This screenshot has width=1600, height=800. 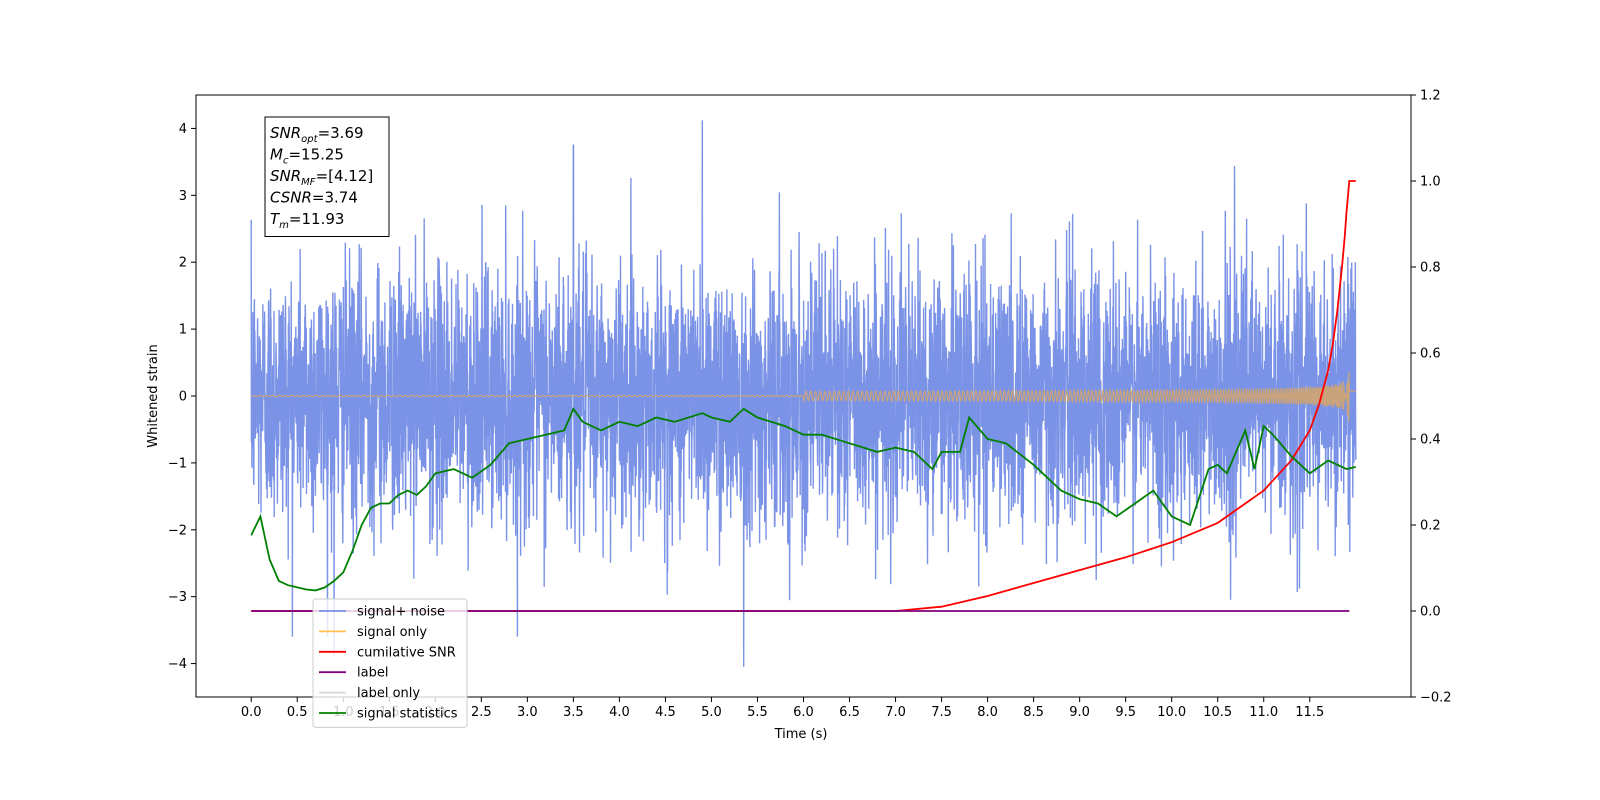 What do you see at coordinates (665, 712) in the screenshot?
I see `x-tick-label: 4.5` at bounding box center [665, 712].